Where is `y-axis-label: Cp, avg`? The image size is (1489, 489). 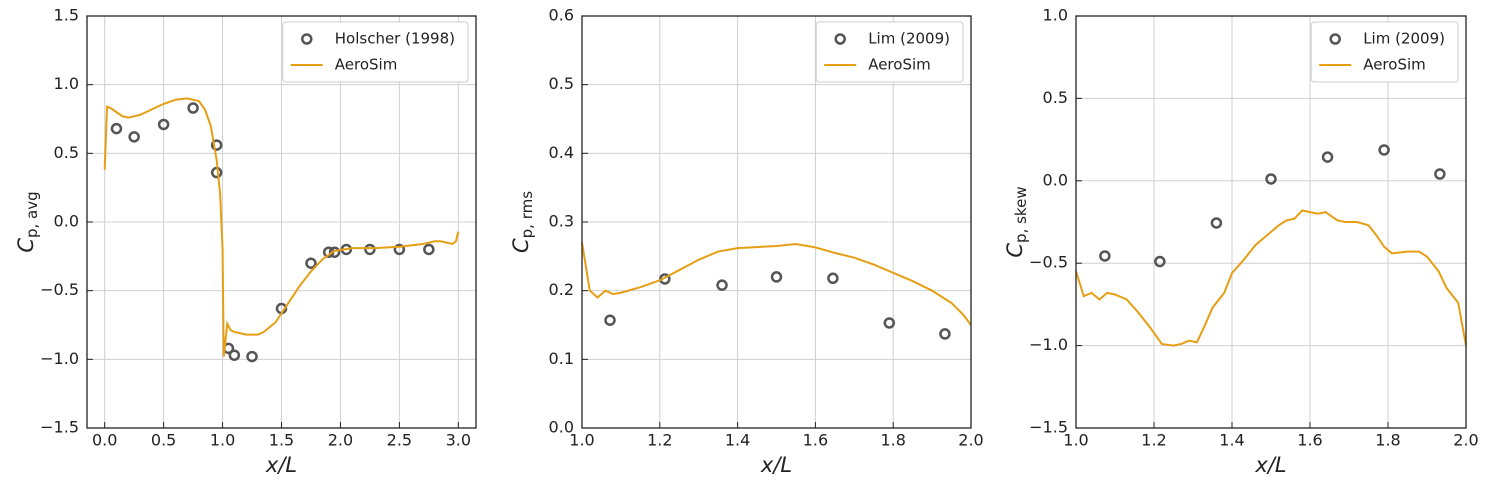 y-axis-label: Cp, avg is located at coordinates (27, 221).